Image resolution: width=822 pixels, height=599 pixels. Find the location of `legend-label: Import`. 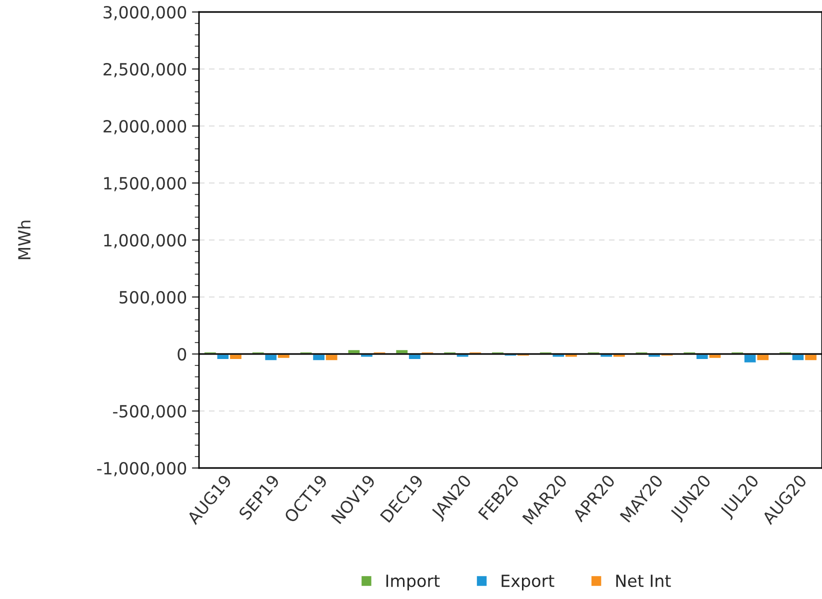

legend-label: Import is located at coordinates (413, 582).